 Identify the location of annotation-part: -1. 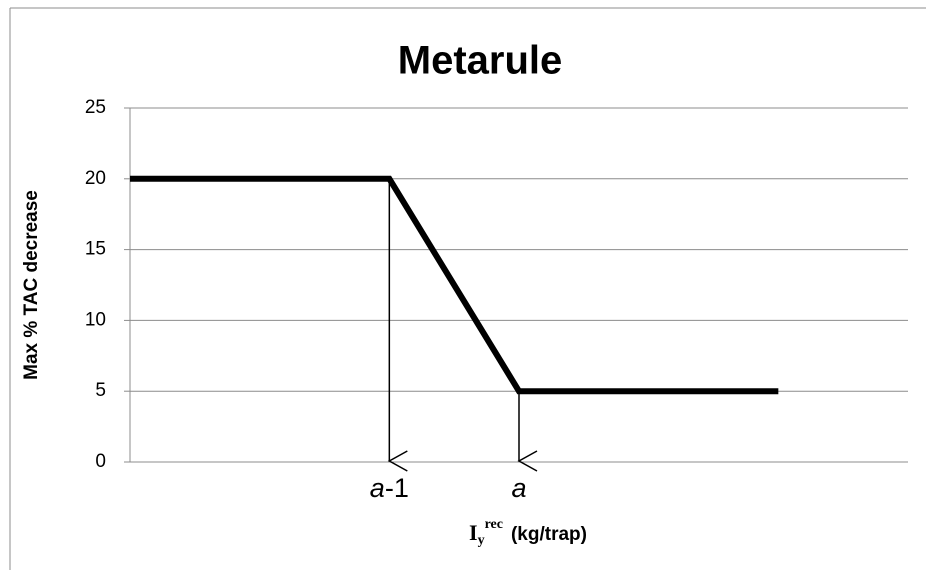
(397, 488).